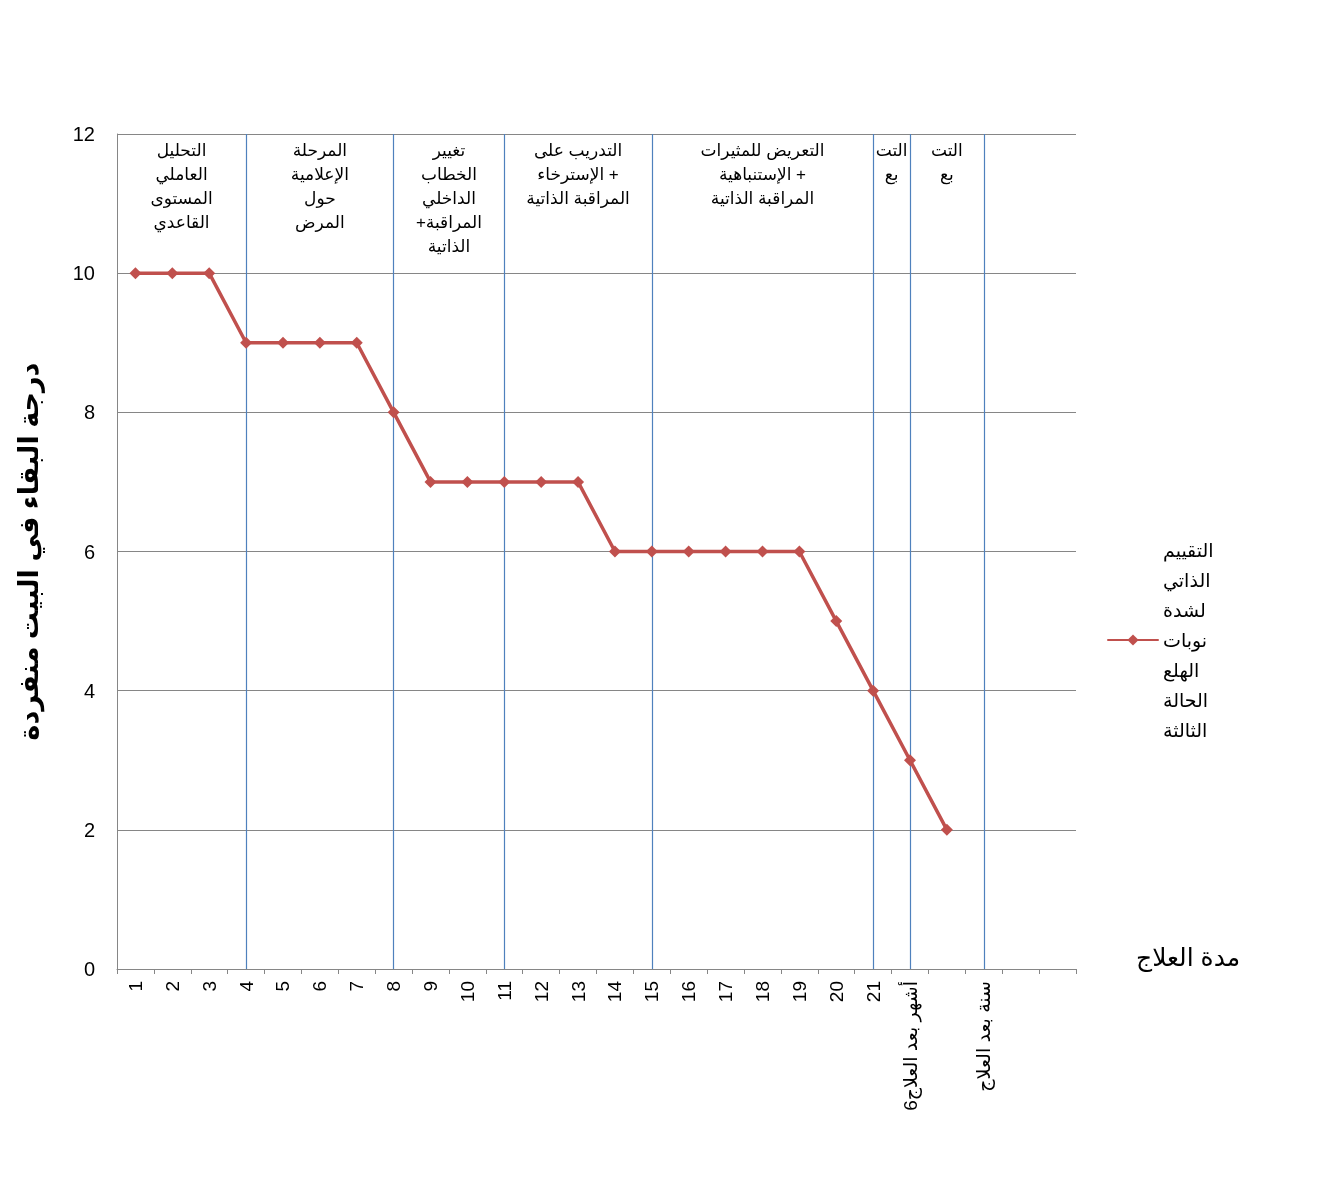 The width and height of the screenshot is (1338, 1202). What do you see at coordinates (689, 992) in the screenshot?
I see `x-tick-label: 16` at bounding box center [689, 992].